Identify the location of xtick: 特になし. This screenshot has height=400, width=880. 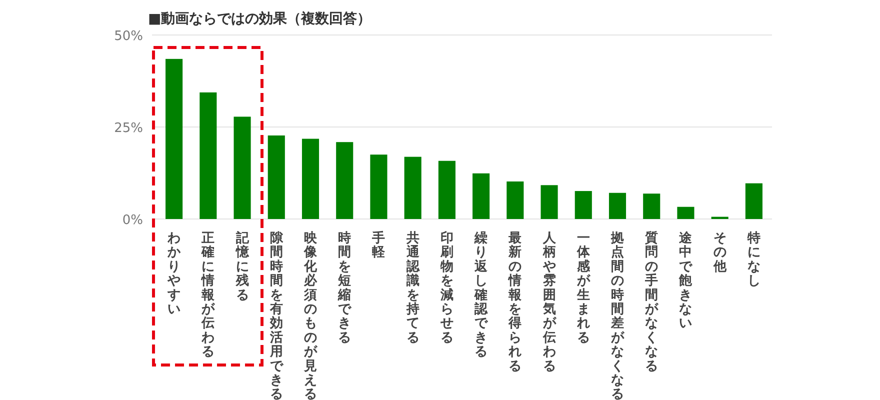
(753, 260).